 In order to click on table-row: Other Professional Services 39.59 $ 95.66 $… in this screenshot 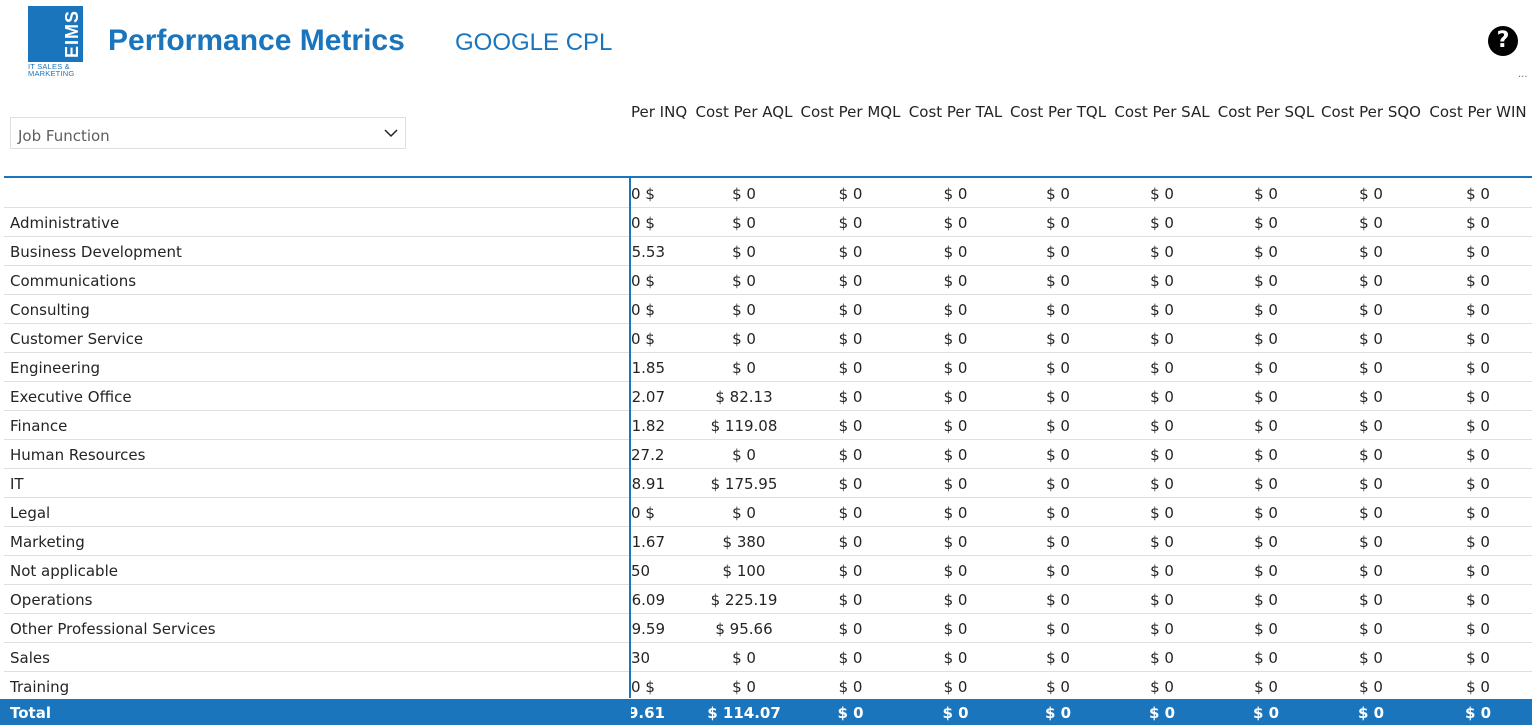, I will do `click(768, 628)`.